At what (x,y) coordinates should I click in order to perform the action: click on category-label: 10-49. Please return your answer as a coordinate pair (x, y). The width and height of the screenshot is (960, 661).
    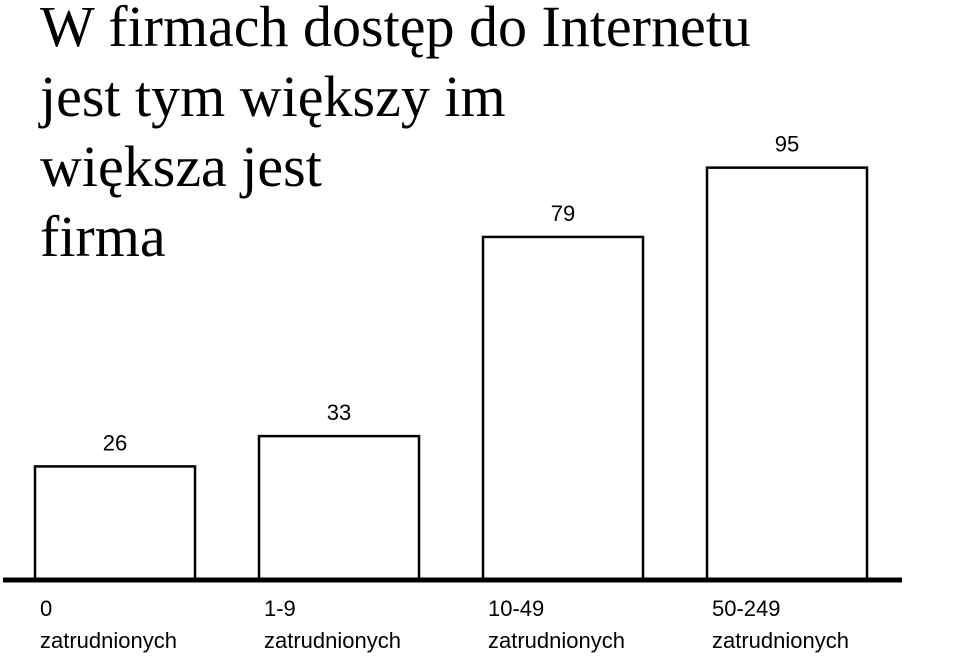
    Looking at the image, I should click on (516, 608).